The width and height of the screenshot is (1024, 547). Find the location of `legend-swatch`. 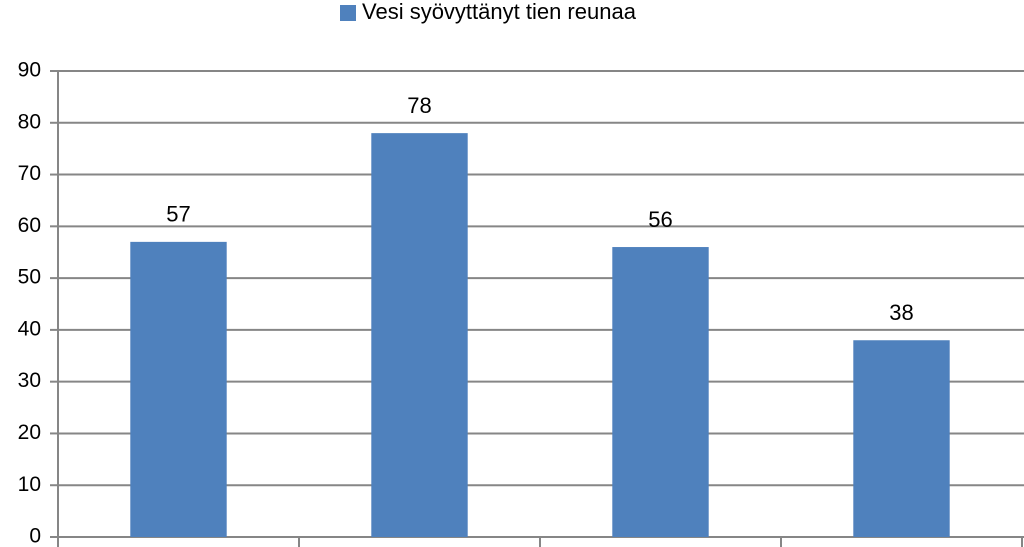

legend-swatch is located at coordinates (348, 13).